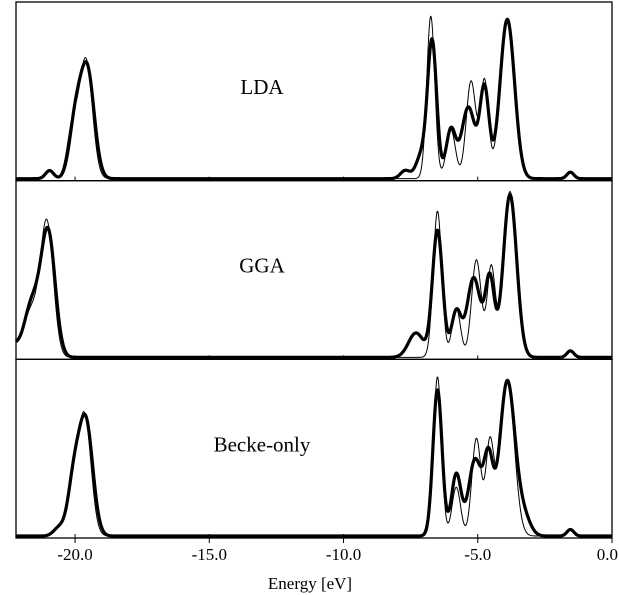 The image size is (619, 595). Describe the element at coordinates (262, 444) in the screenshot. I see `panel-label: Becke-only` at that location.